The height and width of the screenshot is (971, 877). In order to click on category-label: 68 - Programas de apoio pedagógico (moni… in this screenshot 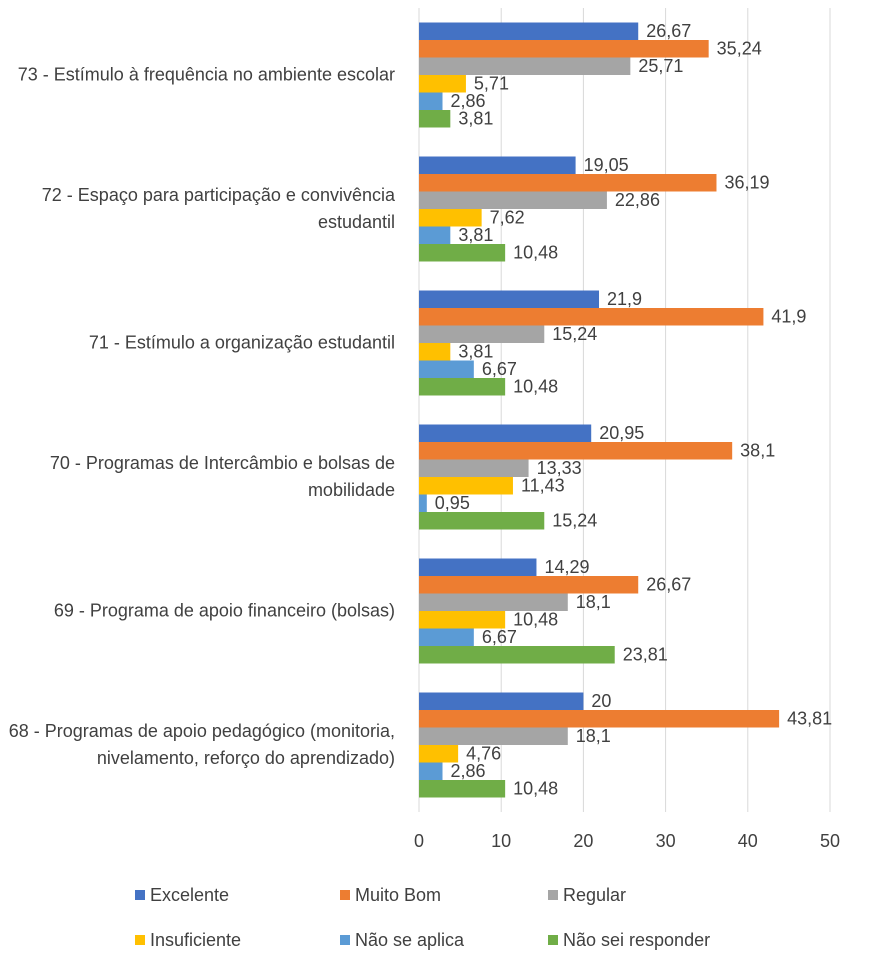, I will do `click(201, 744)`.